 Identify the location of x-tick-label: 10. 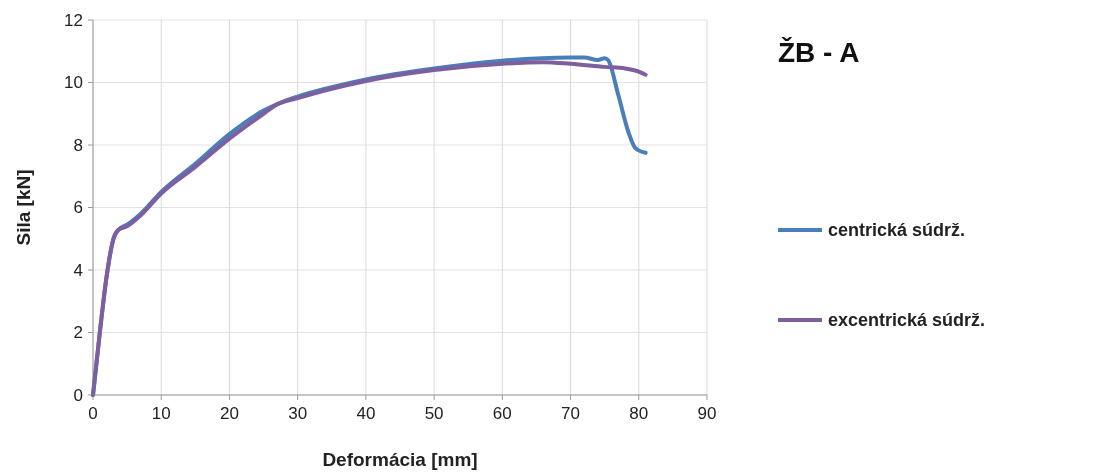
(161, 413).